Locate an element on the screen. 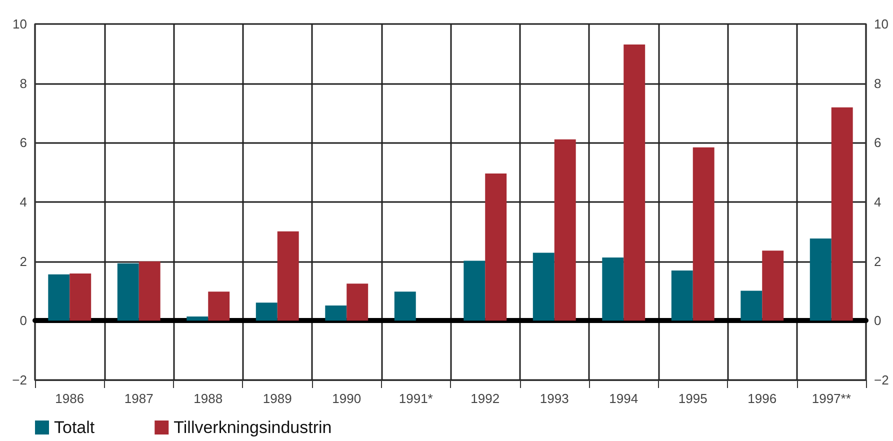  x-tick-label: 1993 is located at coordinates (554, 398).